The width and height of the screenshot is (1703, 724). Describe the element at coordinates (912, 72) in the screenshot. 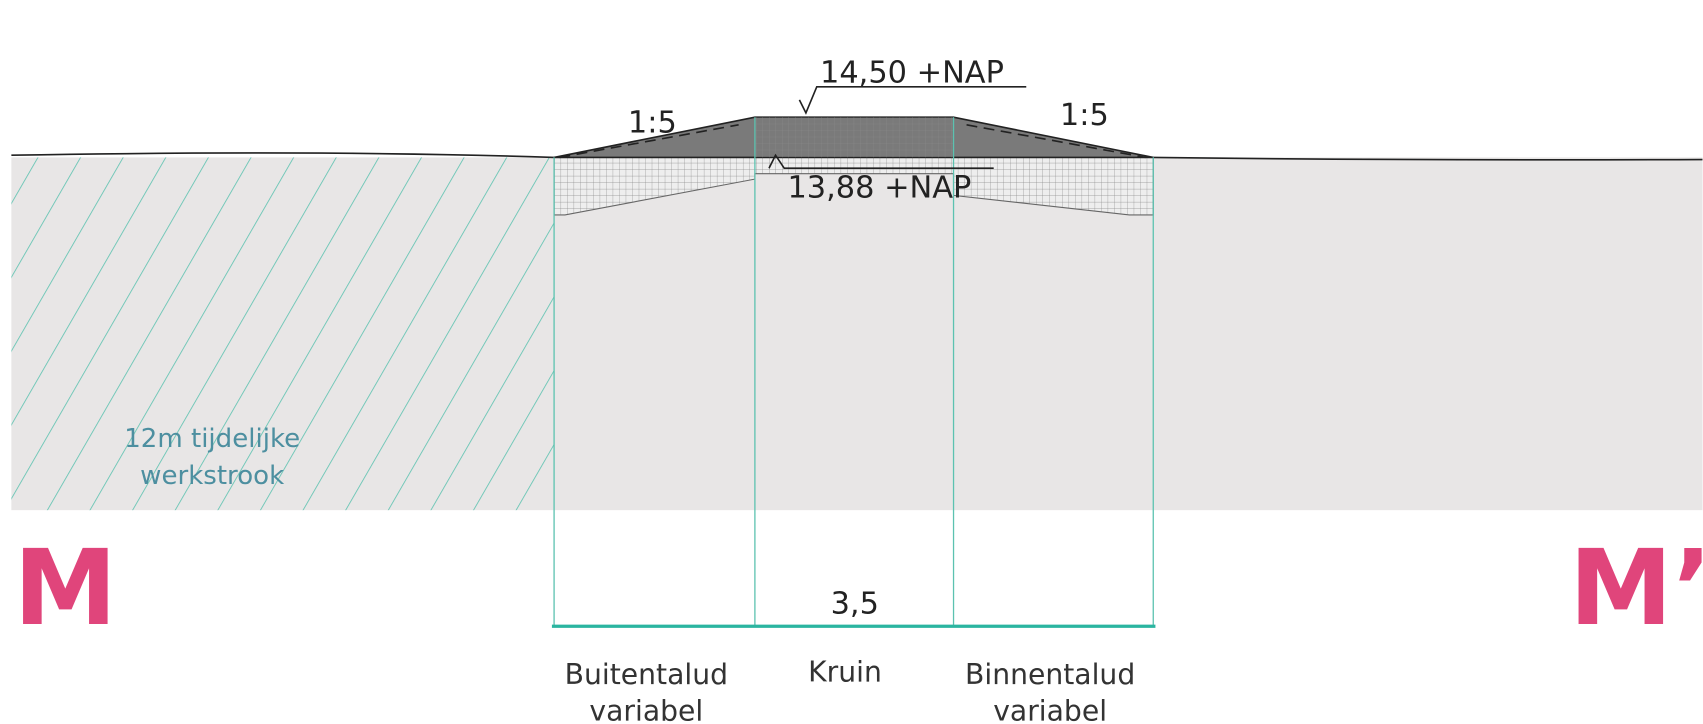

I see `crest-level: 14,50 +NAP` at that location.